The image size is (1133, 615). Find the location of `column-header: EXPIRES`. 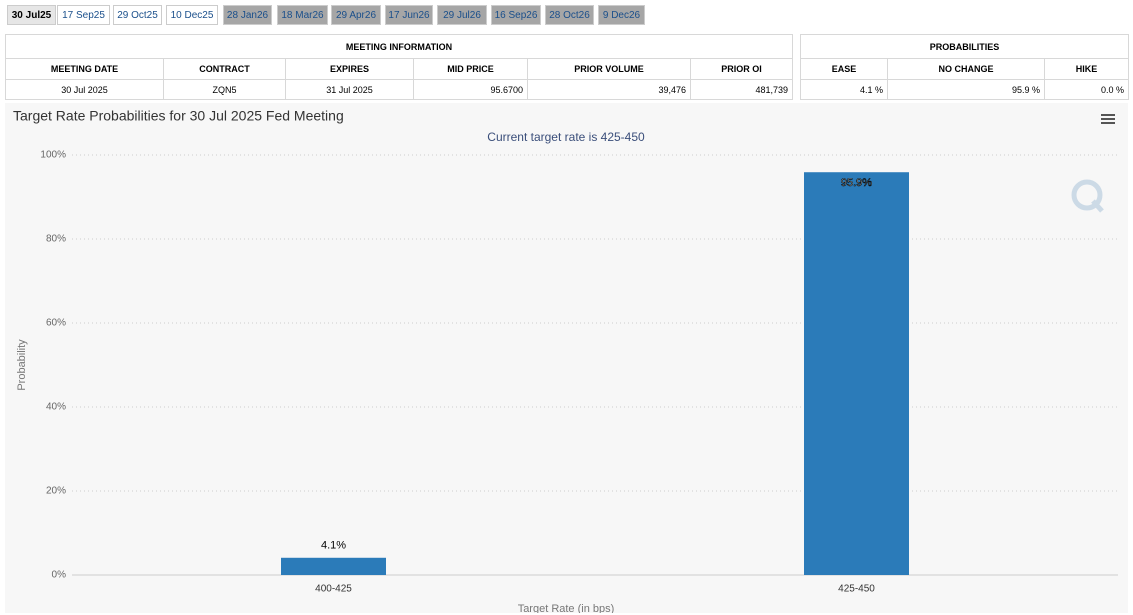

column-header: EXPIRES is located at coordinates (349, 69).